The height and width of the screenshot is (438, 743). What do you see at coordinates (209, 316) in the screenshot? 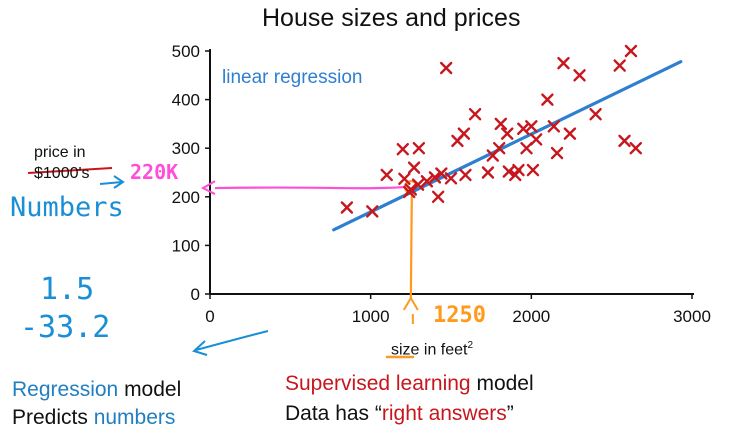
I see `x-tick-label: 0` at bounding box center [209, 316].